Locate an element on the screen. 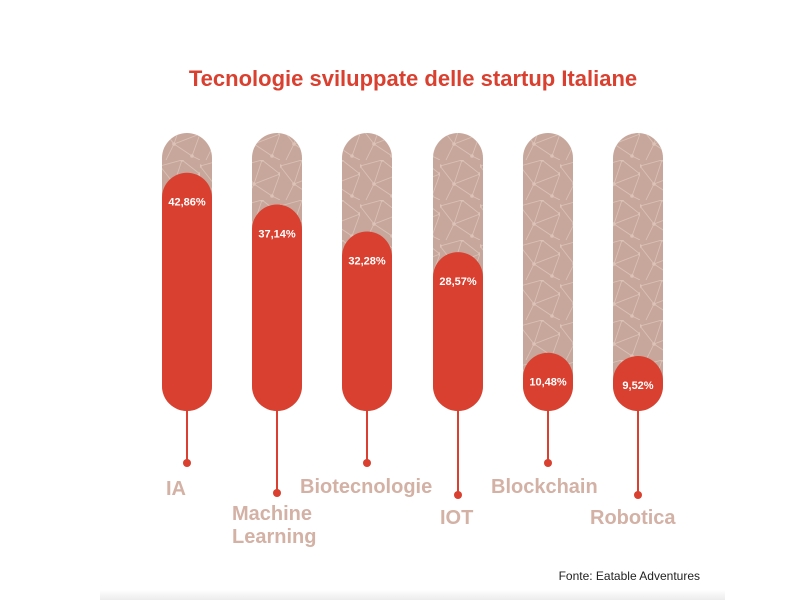  bar-iot is located at coordinates (458, 331).